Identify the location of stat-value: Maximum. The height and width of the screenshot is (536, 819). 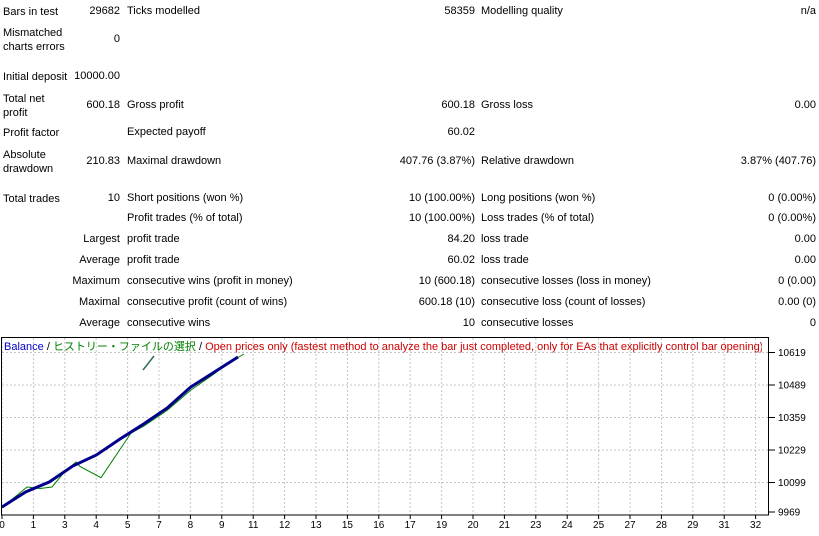
(96, 281).